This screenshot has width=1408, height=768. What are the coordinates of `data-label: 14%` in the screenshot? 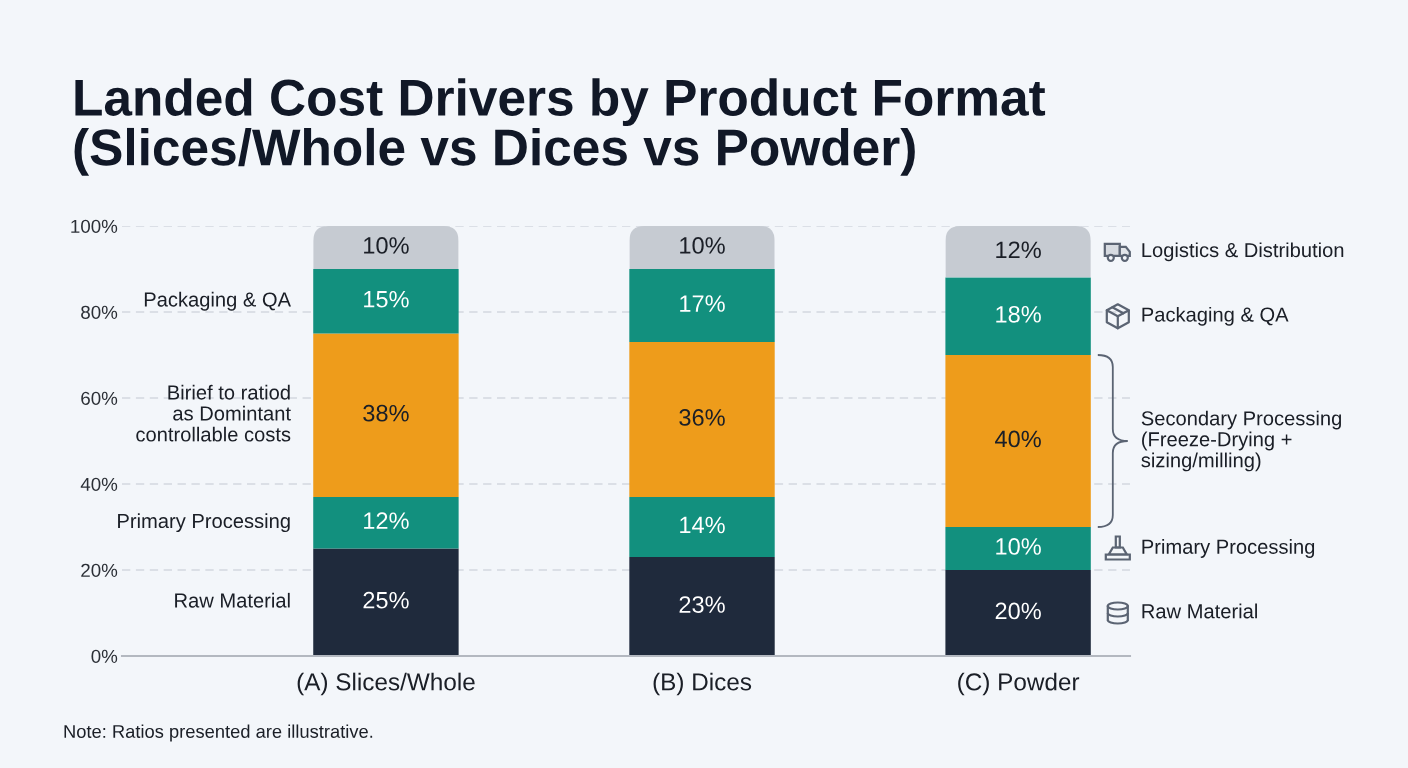 It's located at (702, 525).